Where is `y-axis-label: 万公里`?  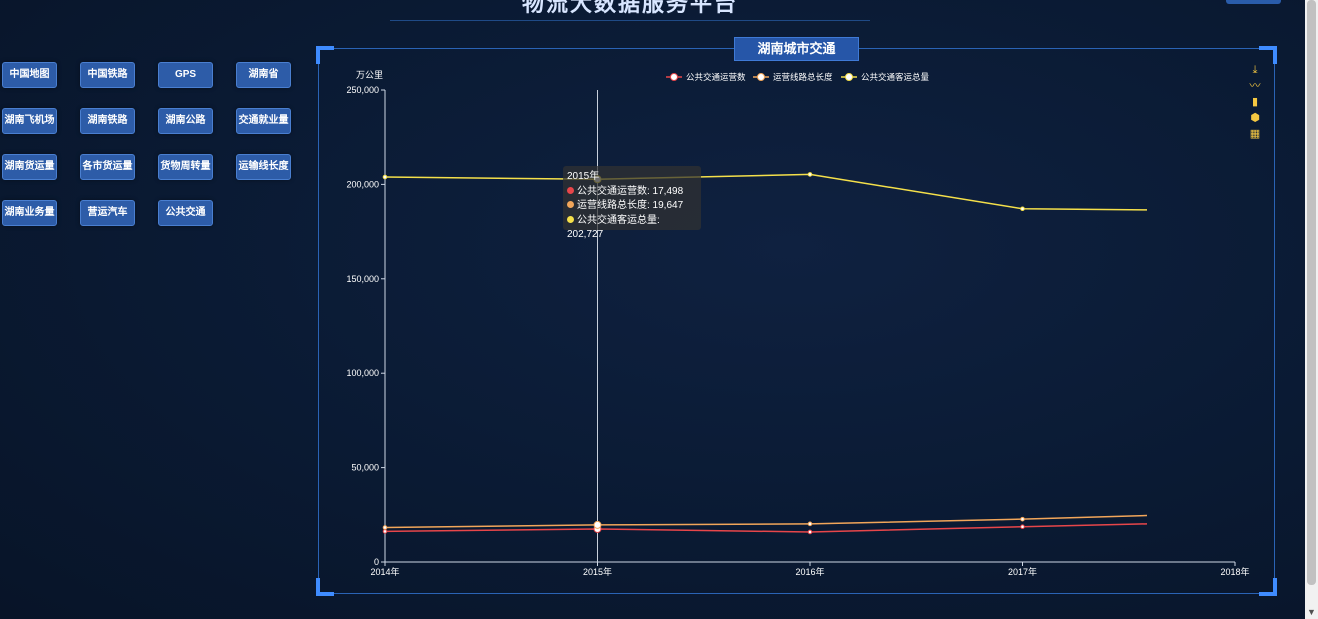 y-axis-label: 万公里 is located at coordinates (369, 75).